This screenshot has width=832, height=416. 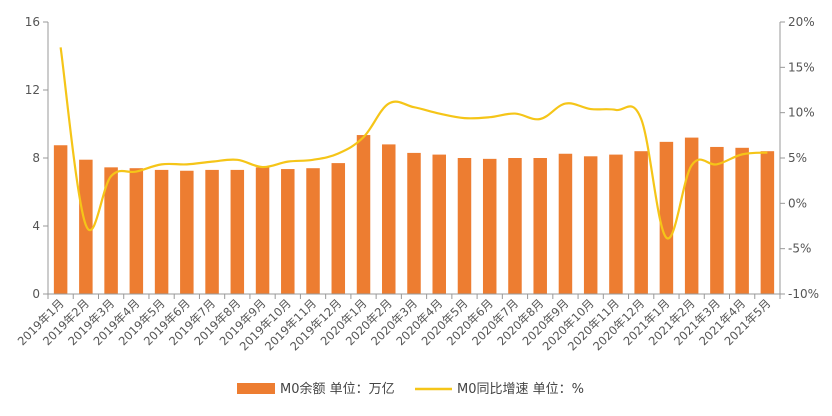 What do you see at coordinates (256, 388) in the screenshot?
I see `legend-swatch-bar` at bounding box center [256, 388].